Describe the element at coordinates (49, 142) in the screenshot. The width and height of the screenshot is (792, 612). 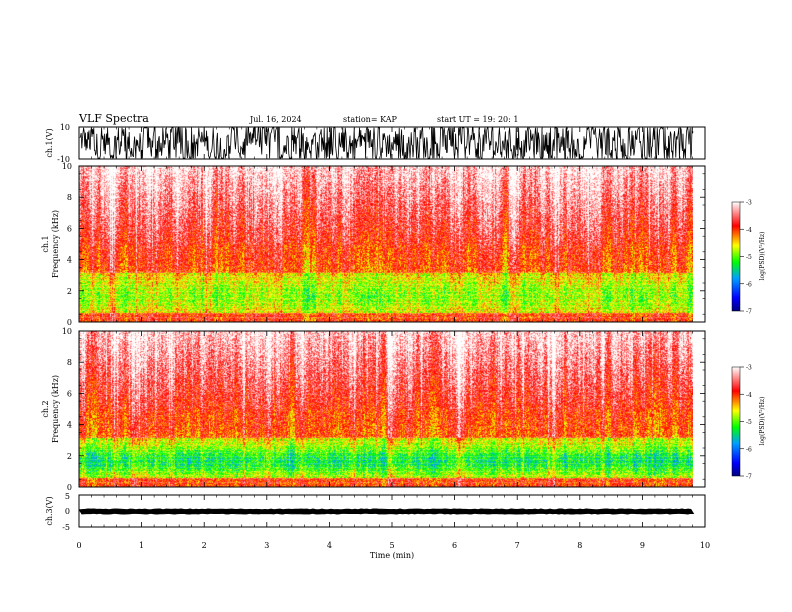
I see `ch1-ylabel: ch.1(V)` at that location.